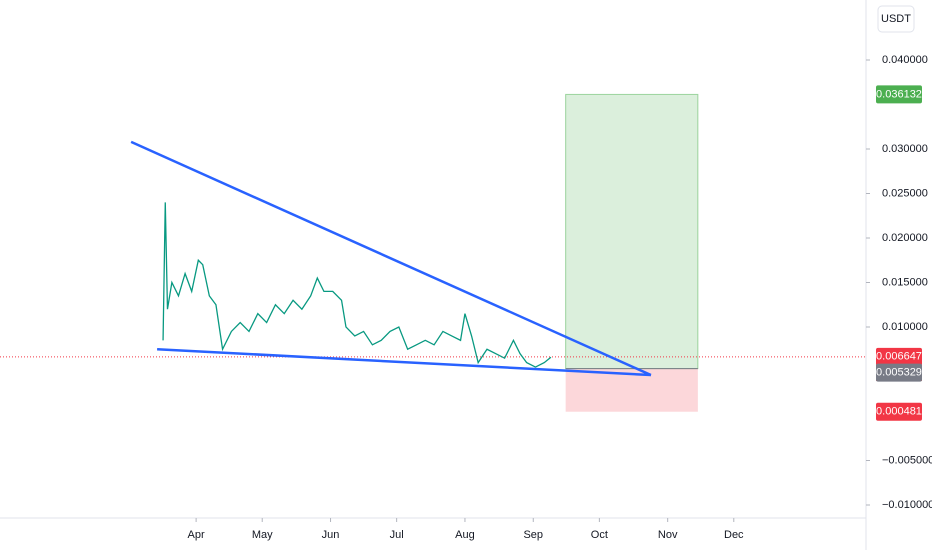 The image size is (932, 555). Describe the element at coordinates (905, 282) in the screenshot. I see `y-tick-label: 0.015000` at that location.